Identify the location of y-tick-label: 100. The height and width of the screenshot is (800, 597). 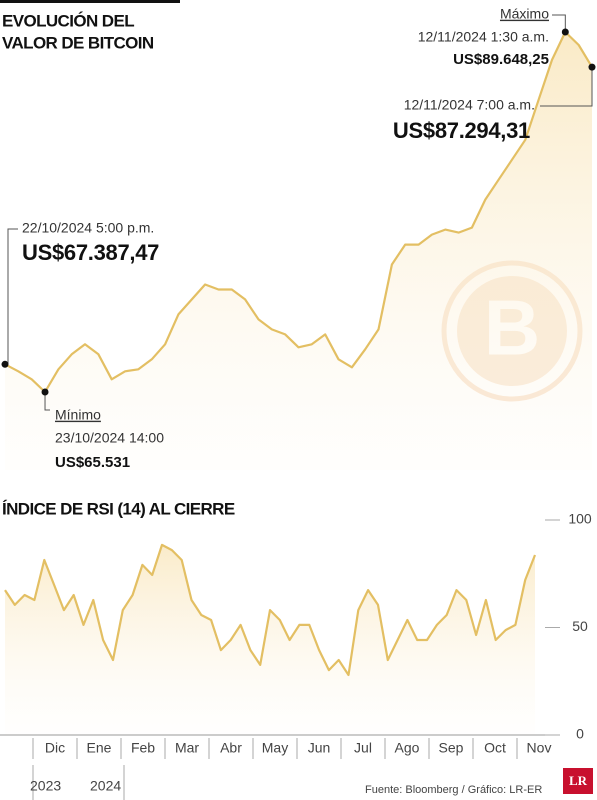
(580, 519).